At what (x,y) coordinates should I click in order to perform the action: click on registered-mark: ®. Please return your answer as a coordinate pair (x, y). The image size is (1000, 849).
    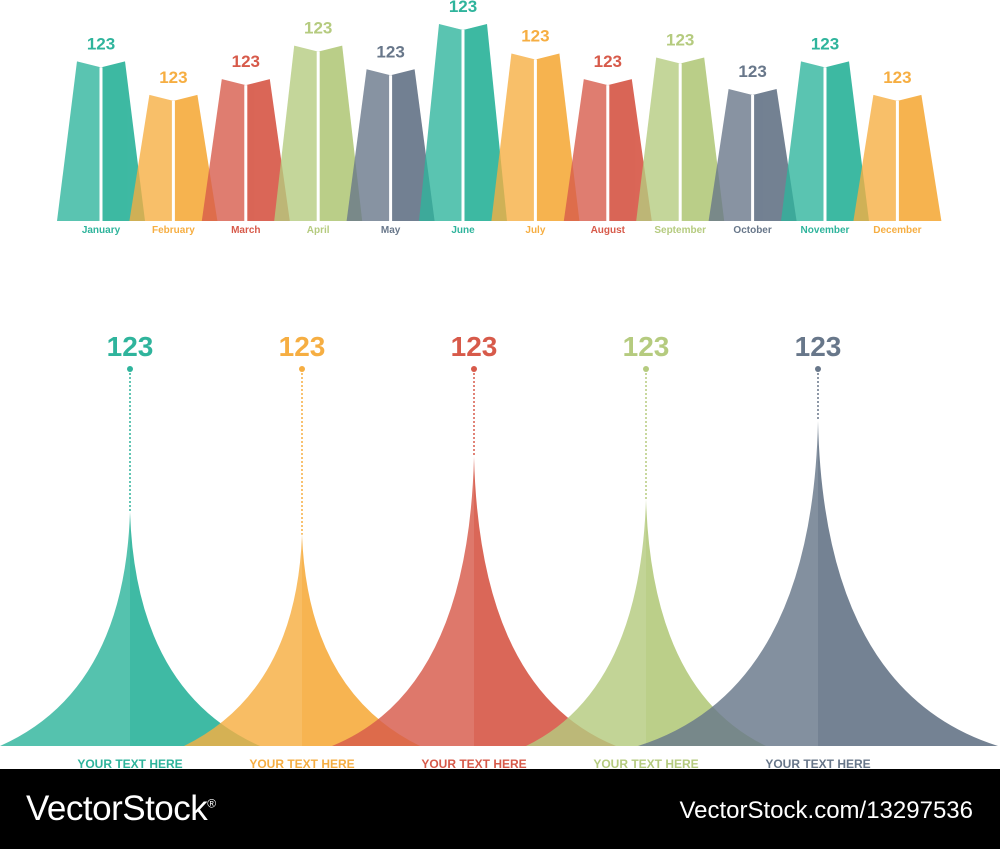
    Looking at the image, I should click on (211, 803).